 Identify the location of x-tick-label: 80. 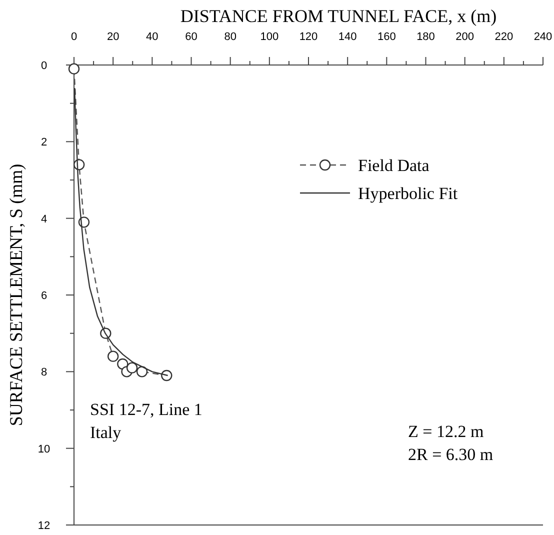
(230, 37).